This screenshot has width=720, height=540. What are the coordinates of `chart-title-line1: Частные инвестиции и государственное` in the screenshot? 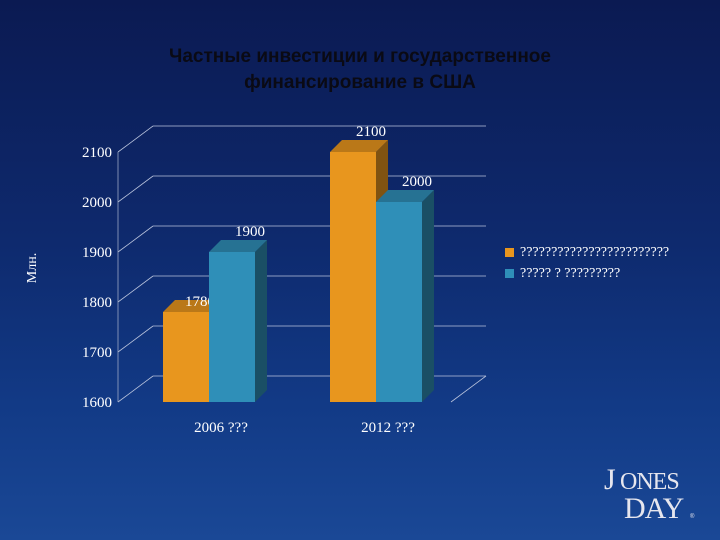 It's located at (360, 56).